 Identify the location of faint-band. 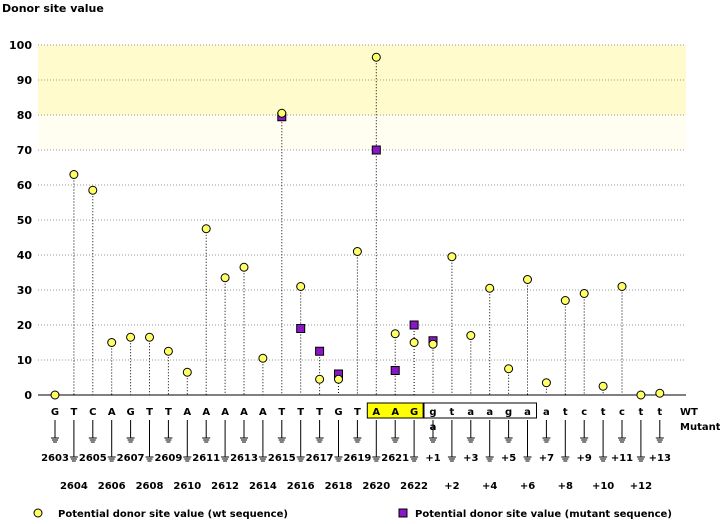
(362, 132).